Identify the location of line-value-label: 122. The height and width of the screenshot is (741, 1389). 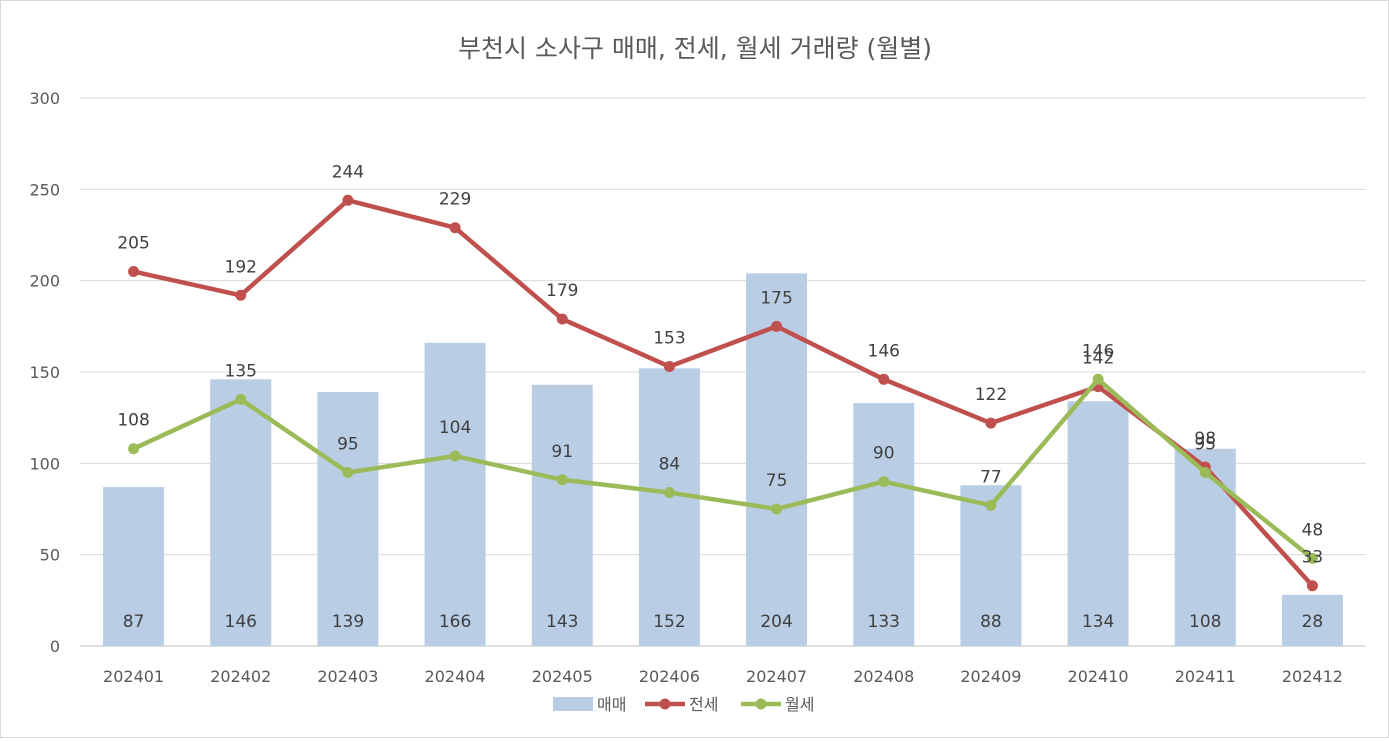
(991, 395).